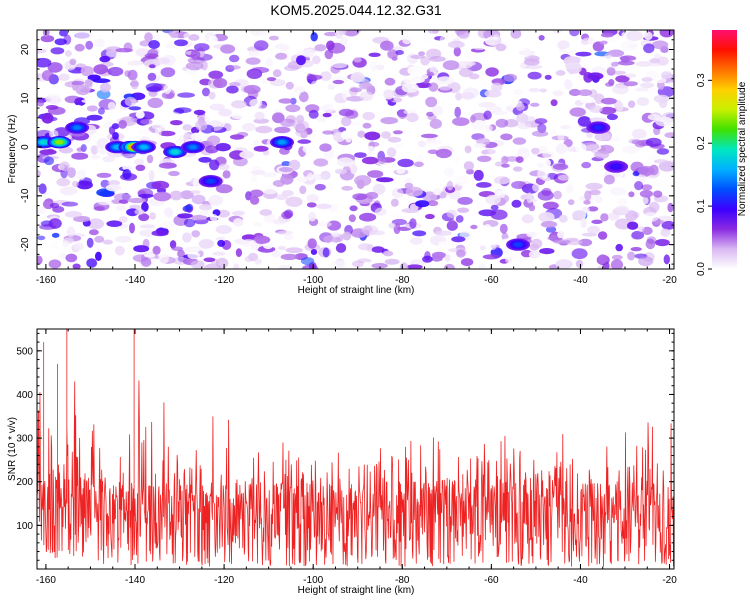 This screenshot has width=750, height=600. Describe the element at coordinates (24, 351) in the screenshot. I see `y-tick-label: 500` at that location.